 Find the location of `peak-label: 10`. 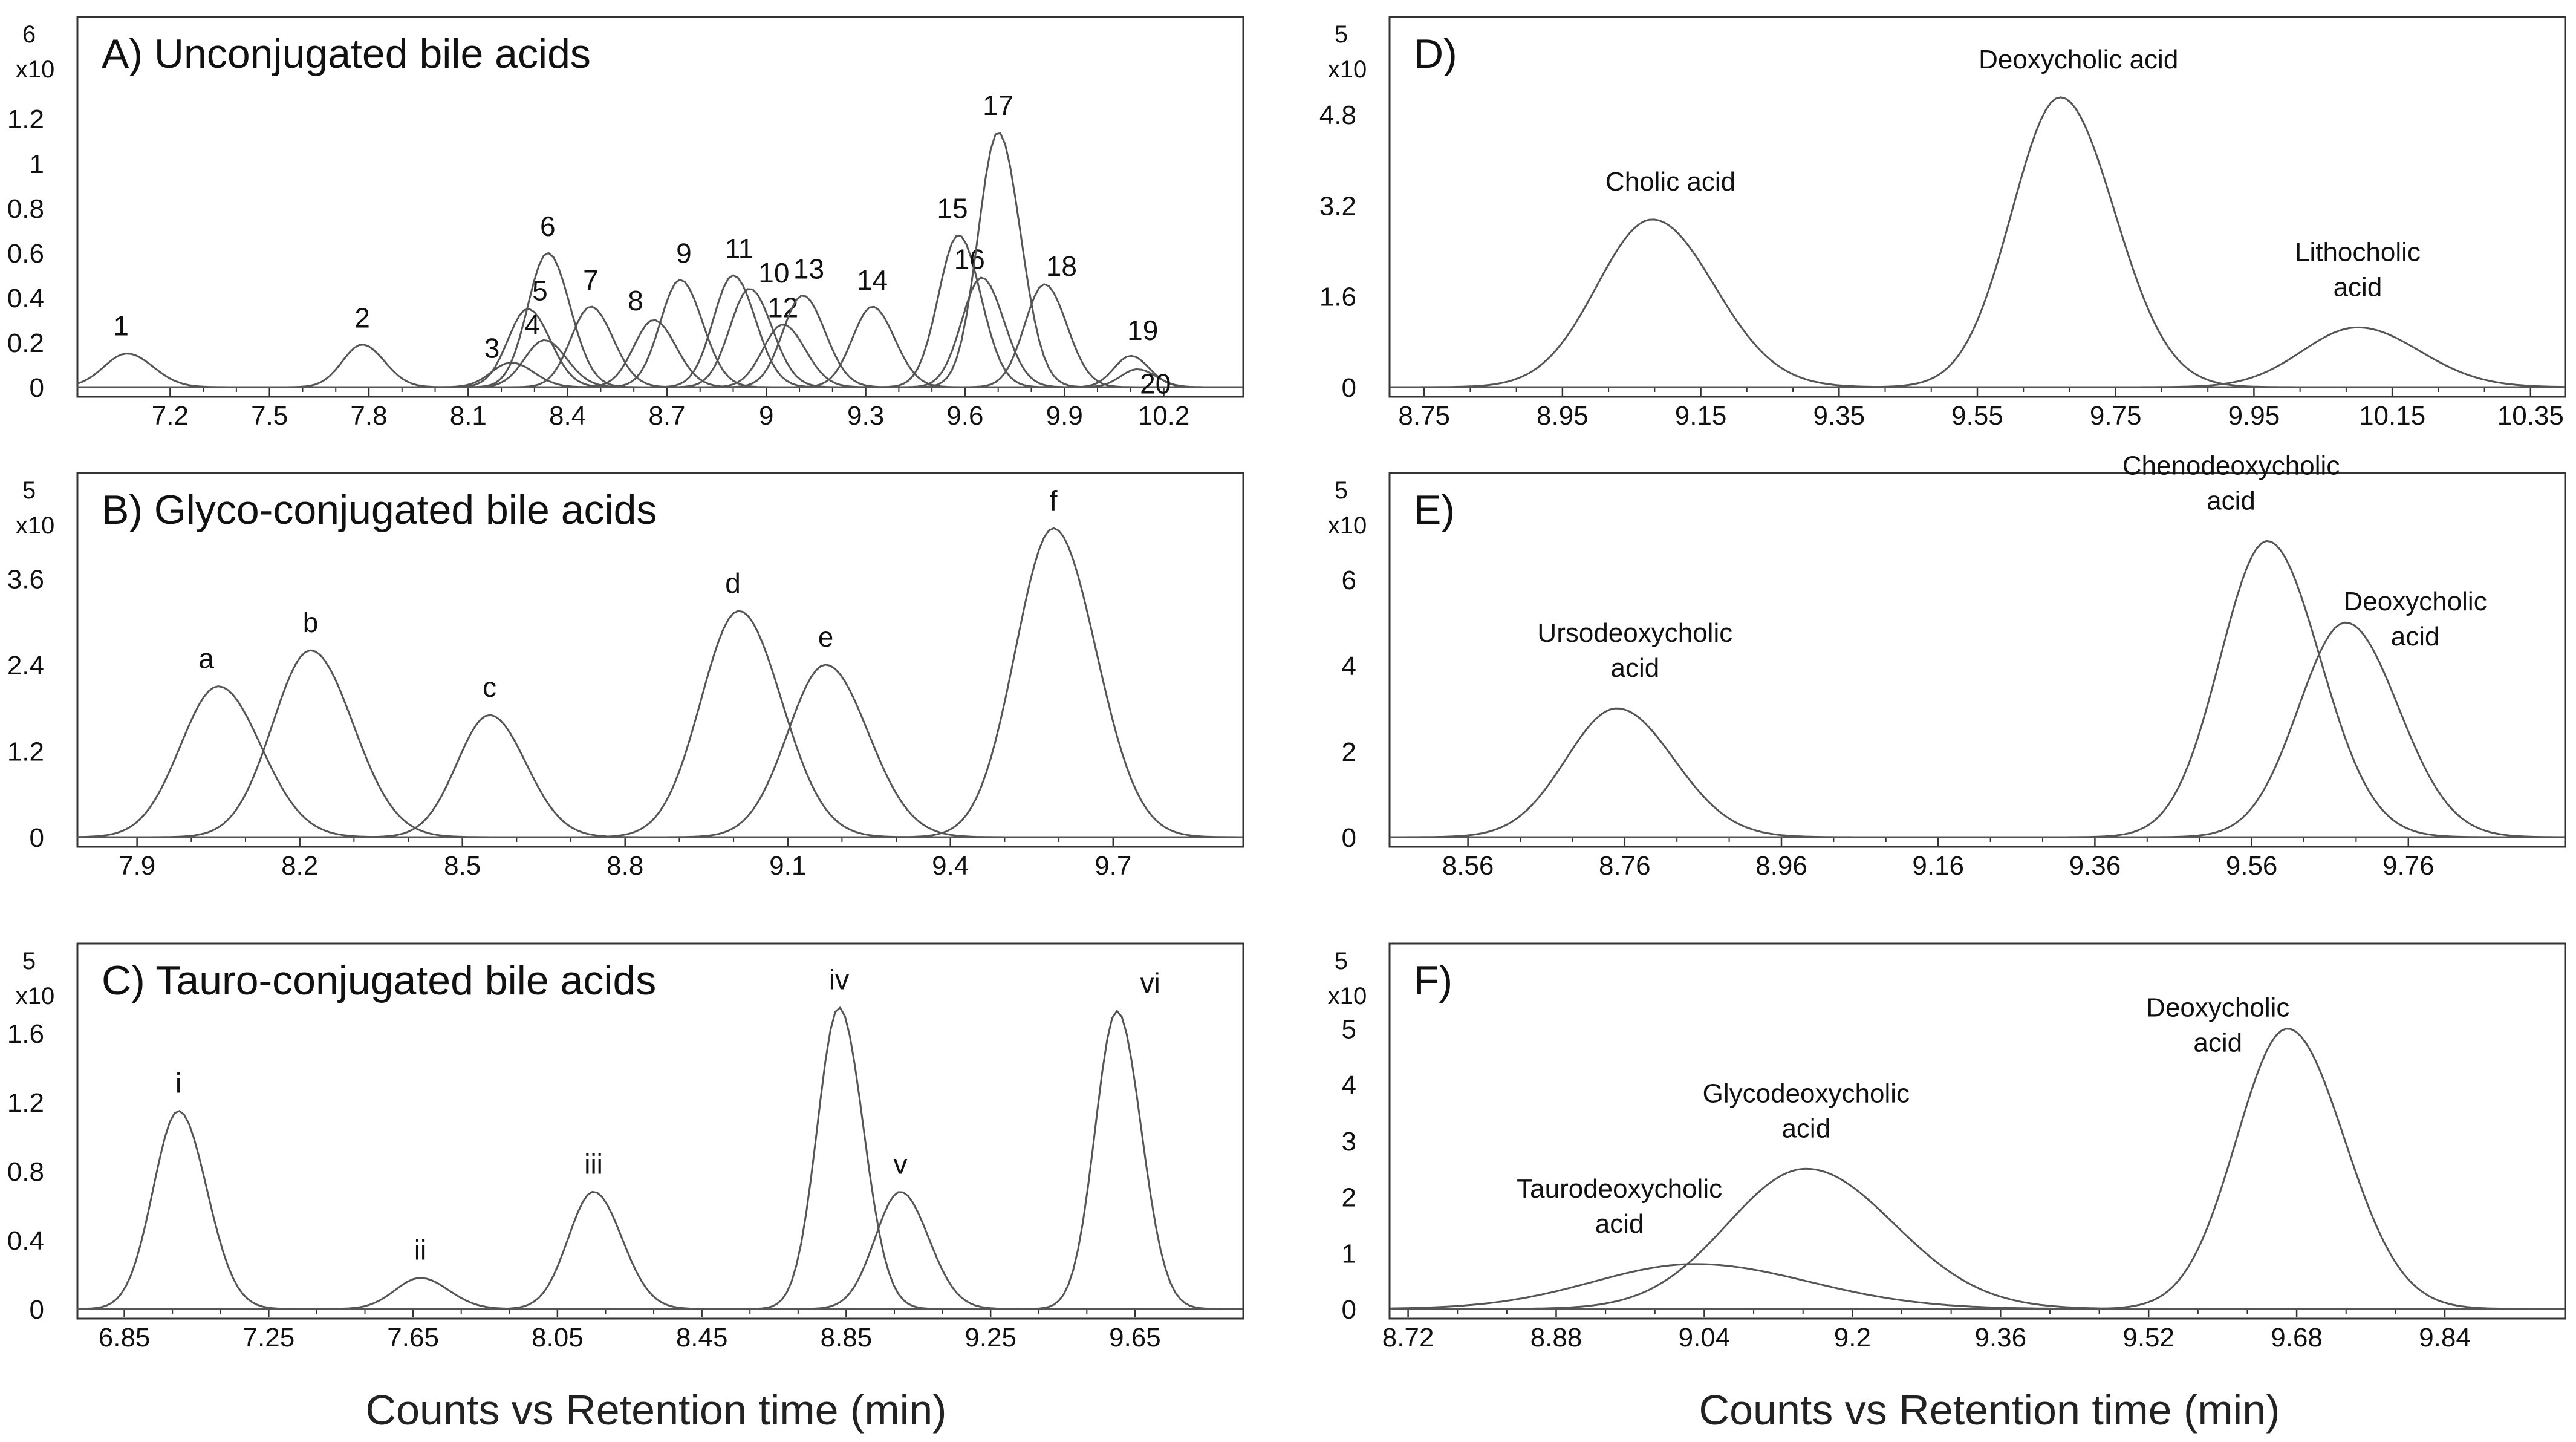

peak-label: 10 is located at coordinates (774, 273).